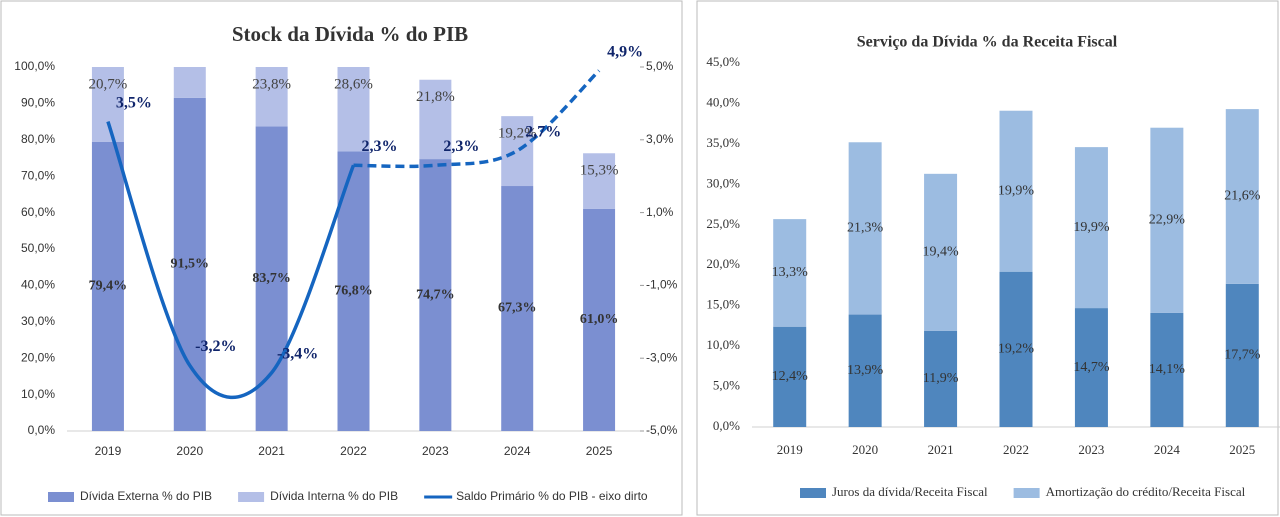 This screenshot has height=517, width=1280. I want to click on y-tick-label: 50,0%, so click(38, 248).